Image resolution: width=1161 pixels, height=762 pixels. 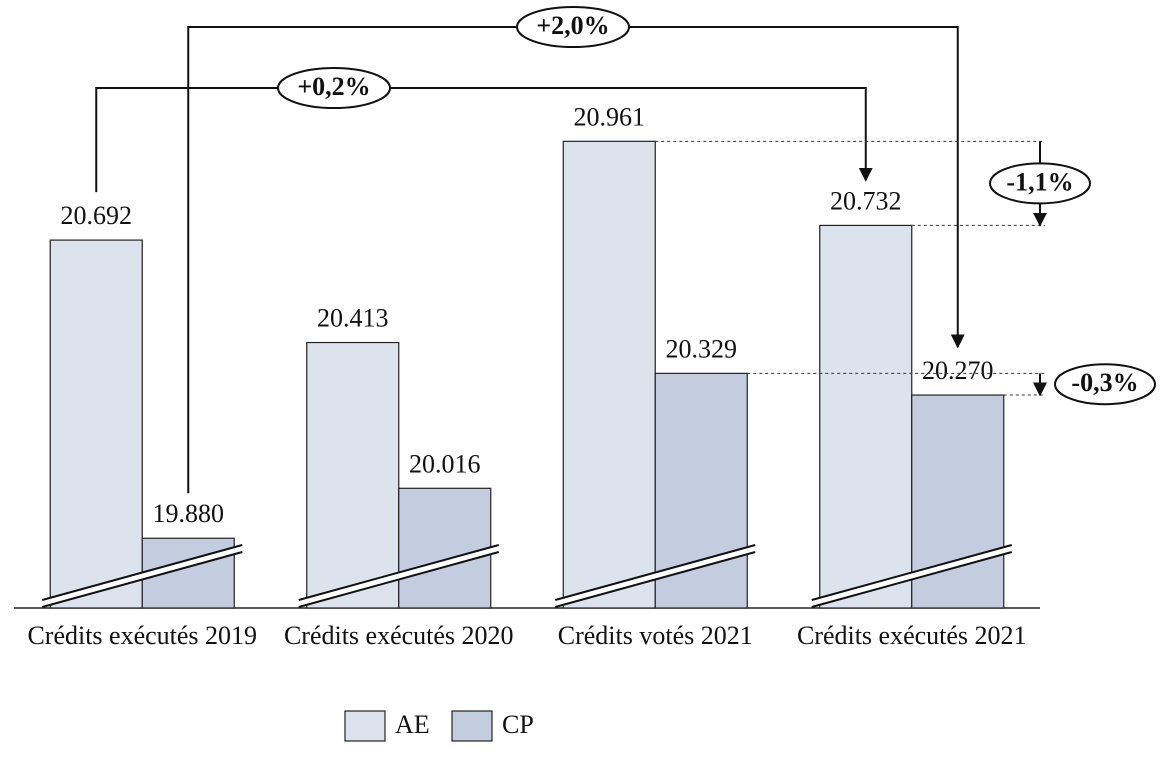 I want to click on value-label: 20.961, so click(x=610, y=116).